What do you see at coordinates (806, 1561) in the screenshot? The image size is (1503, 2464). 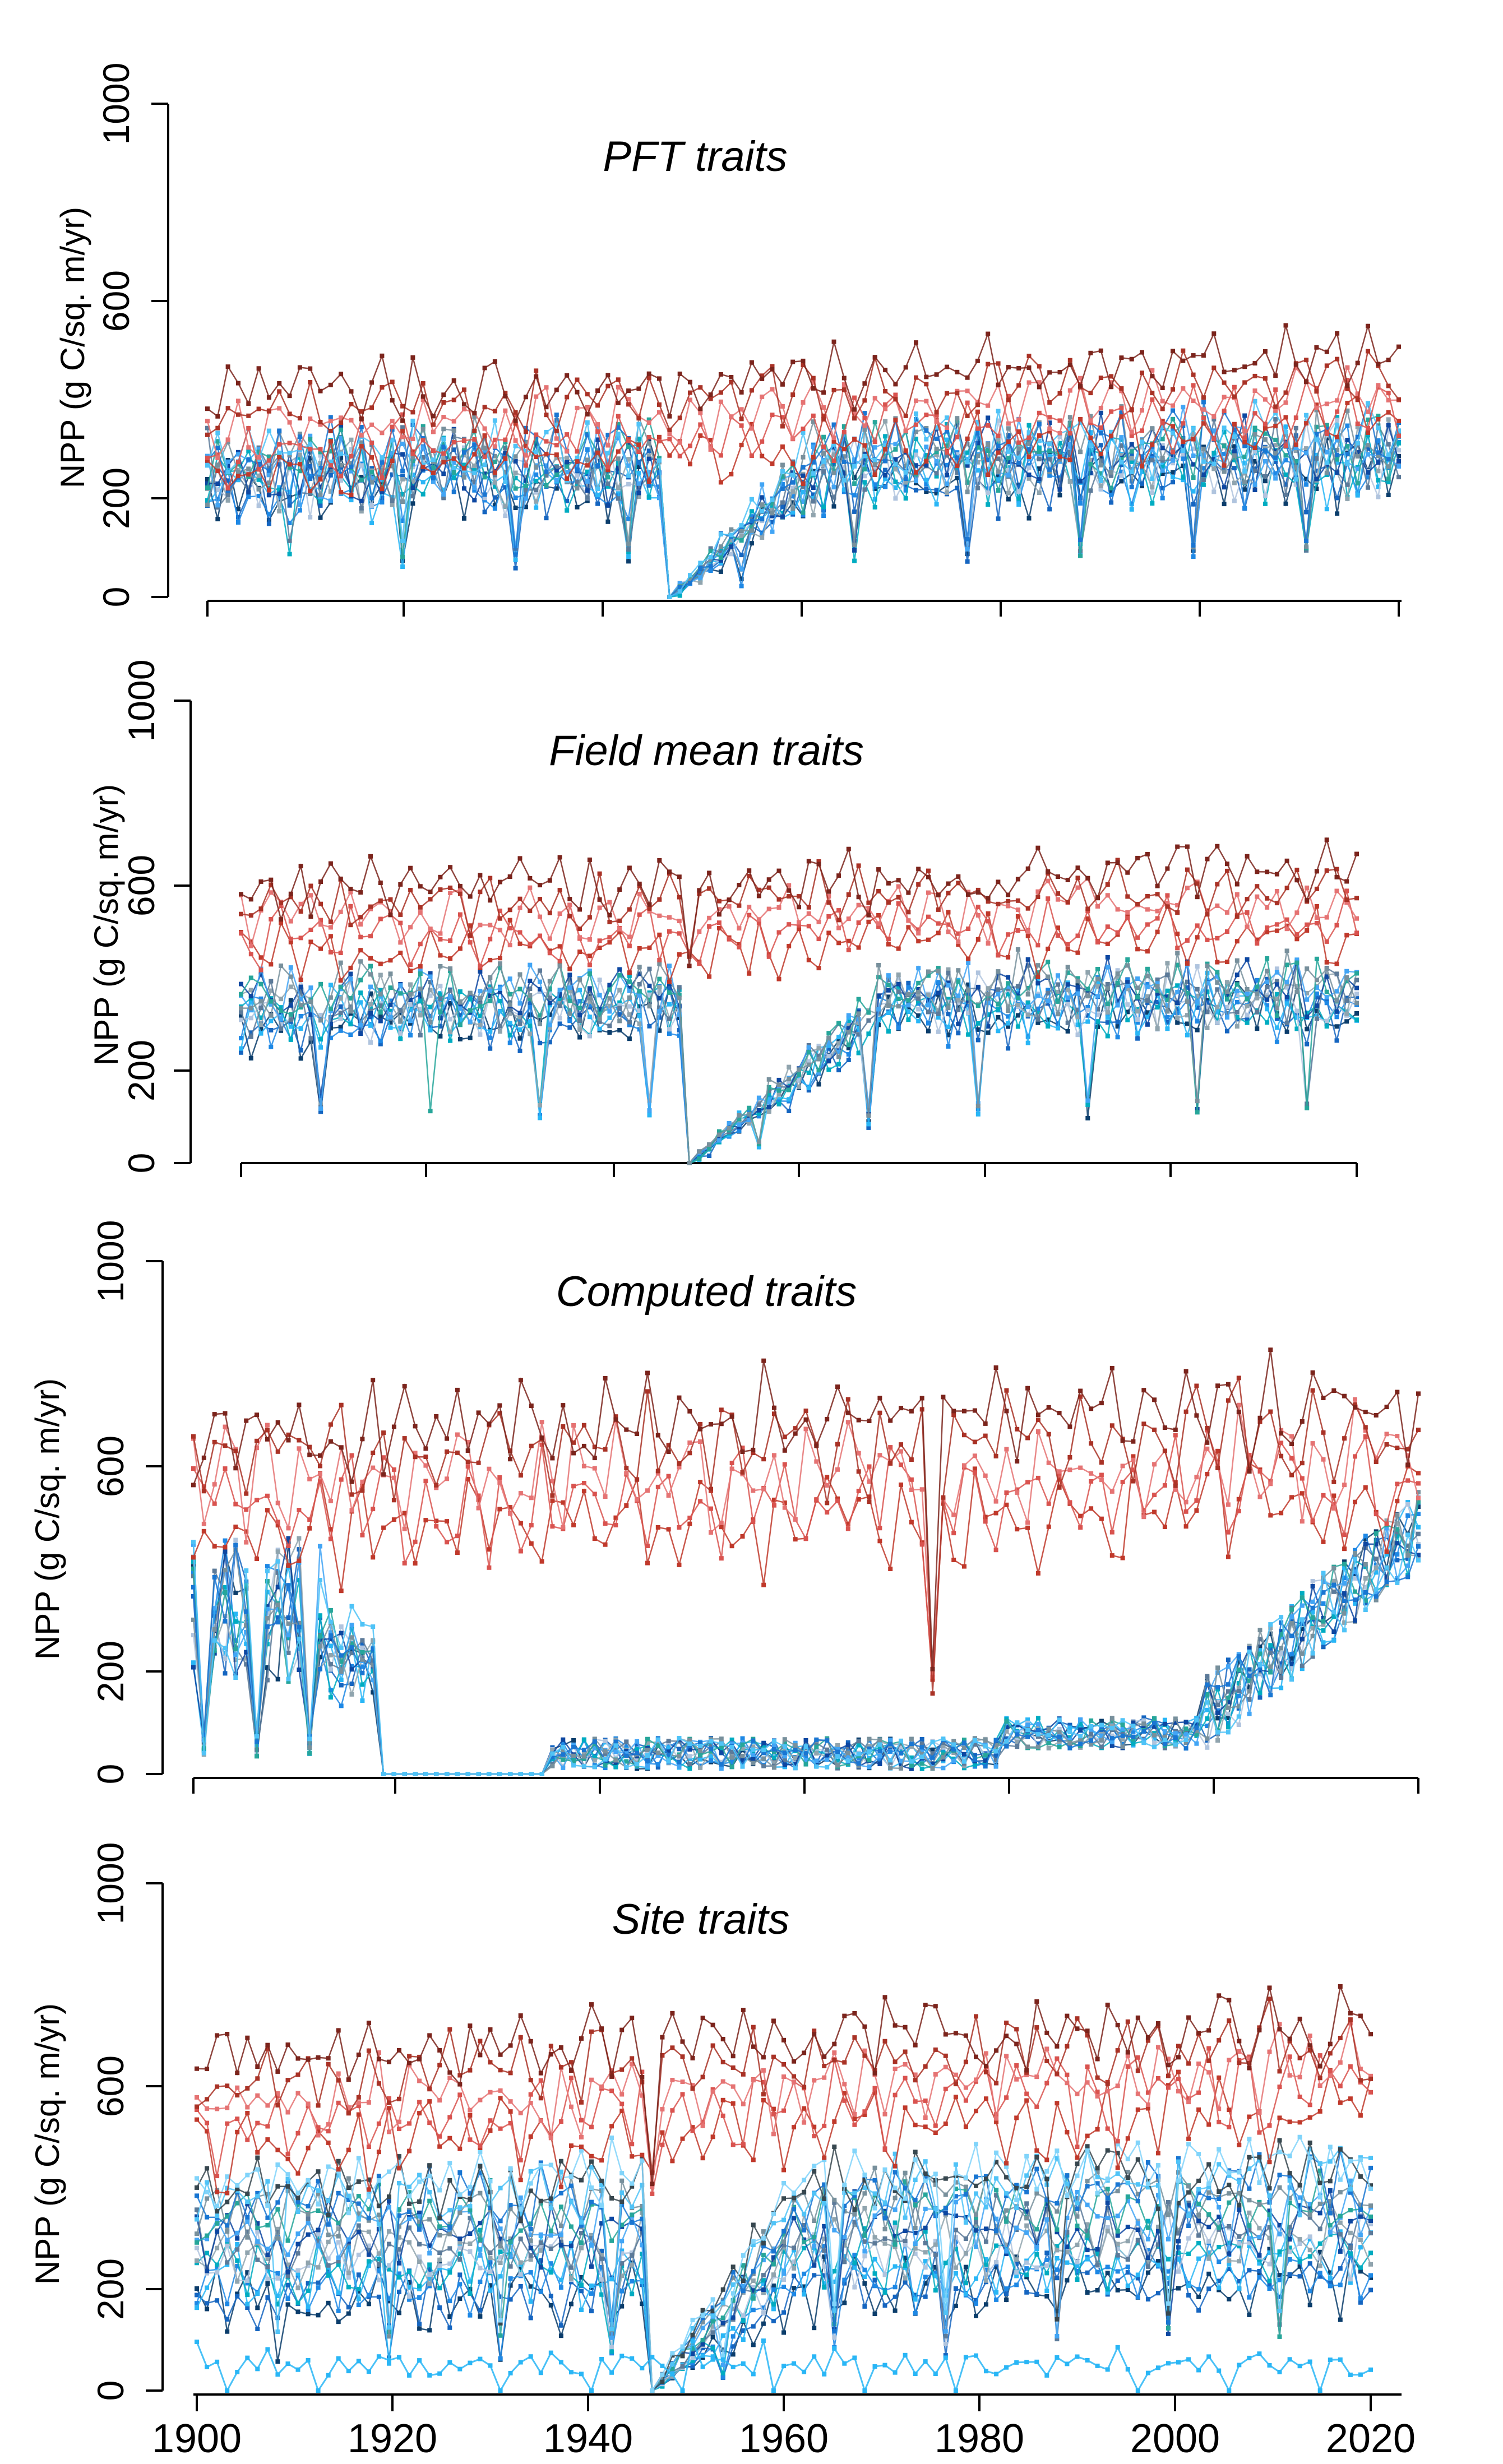 I see `series-layer` at bounding box center [806, 1561].